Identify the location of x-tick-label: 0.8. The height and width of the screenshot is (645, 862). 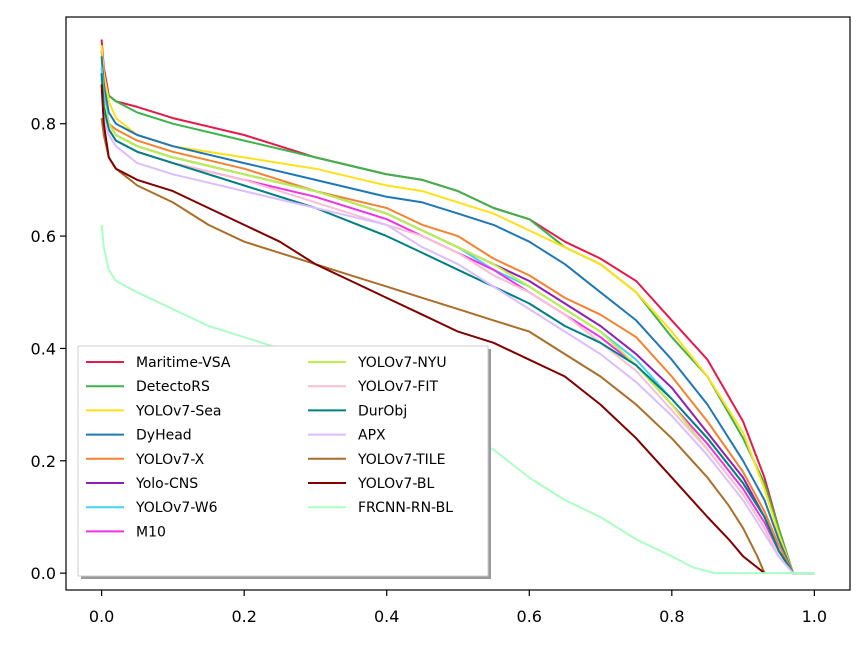
(671, 616).